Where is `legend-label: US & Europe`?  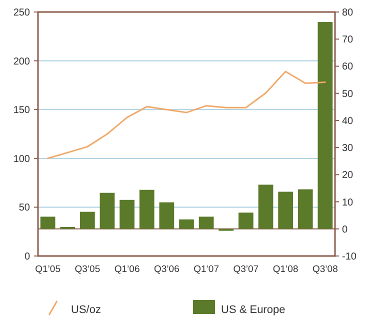
legend-label: US & Europe is located at coordinates (253, 310).